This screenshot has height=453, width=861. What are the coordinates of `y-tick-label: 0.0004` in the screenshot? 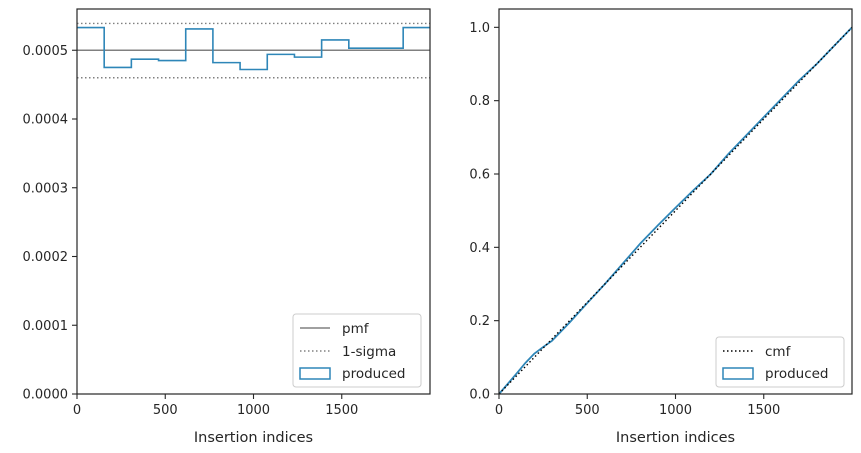 It's located at (46, 120).